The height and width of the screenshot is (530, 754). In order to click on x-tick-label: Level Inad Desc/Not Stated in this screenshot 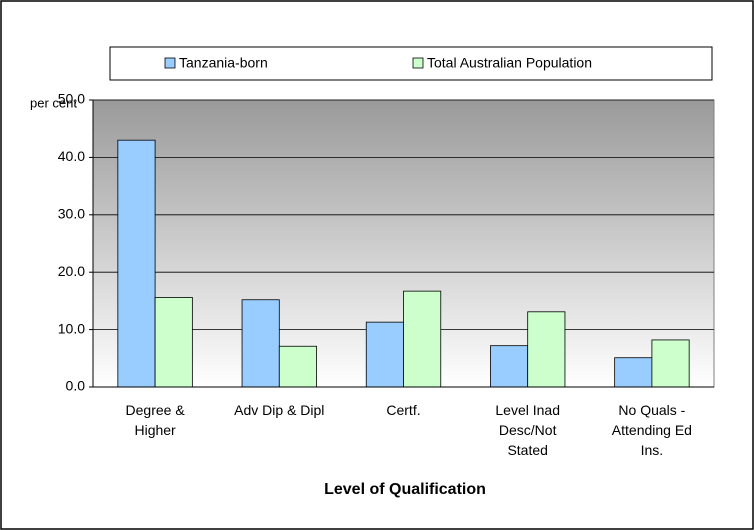, I will do `click(527, 430)`.